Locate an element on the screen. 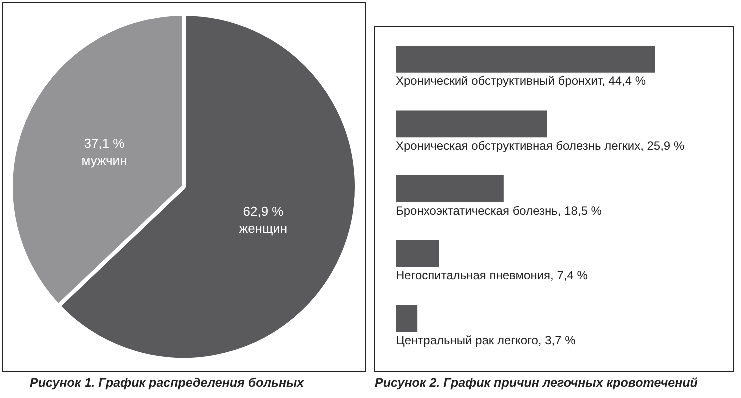  data-label: Бронхоэктатическая болезнь, 18,5 % is located at coordinates (499, 211).